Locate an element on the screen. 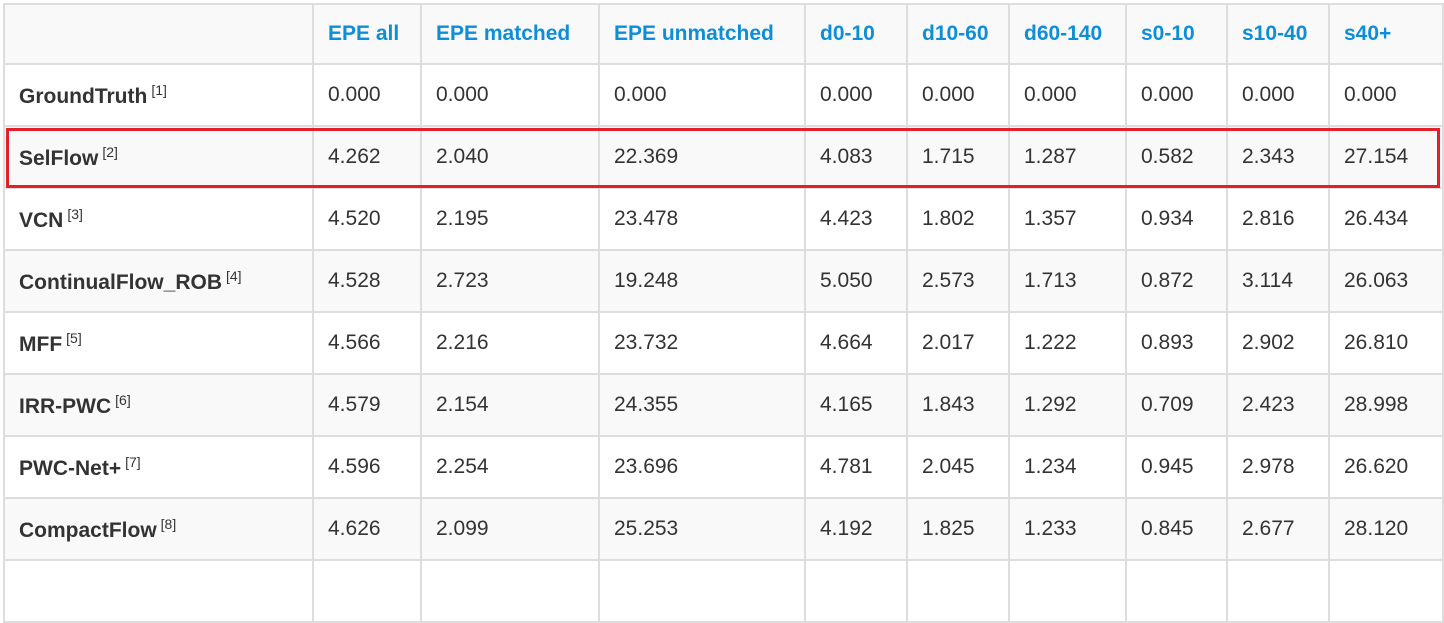 This screenshot has height=623, width=1444. value-cell: 1.234 is located at coordinates (1067, 467).